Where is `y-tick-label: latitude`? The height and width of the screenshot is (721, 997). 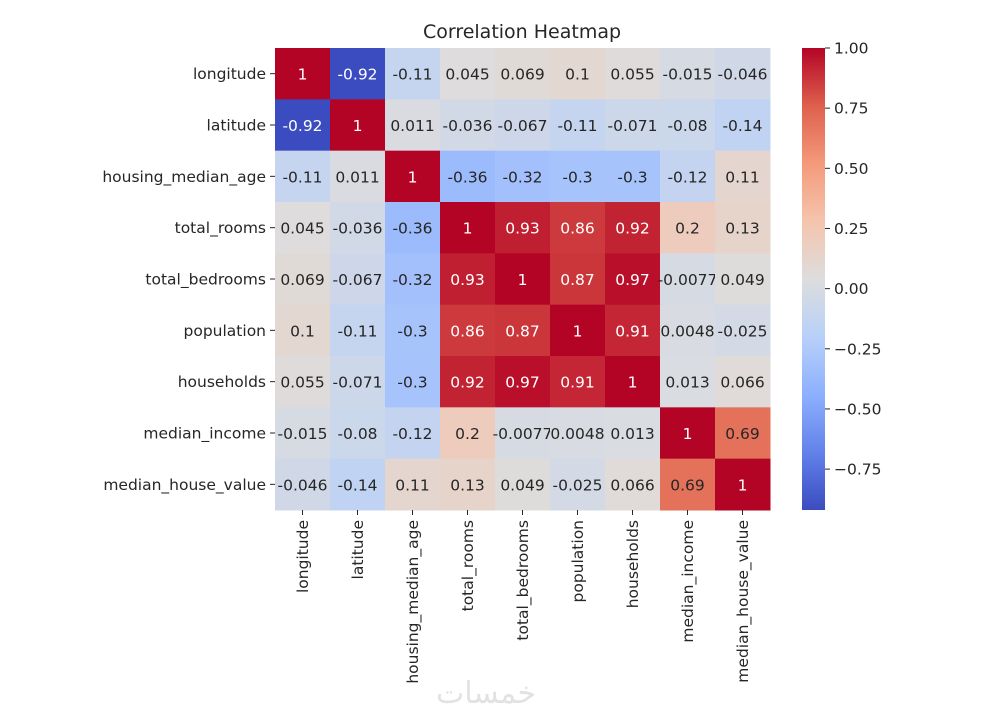 y-tick-label: latitude is located at coordinates (236, 126).